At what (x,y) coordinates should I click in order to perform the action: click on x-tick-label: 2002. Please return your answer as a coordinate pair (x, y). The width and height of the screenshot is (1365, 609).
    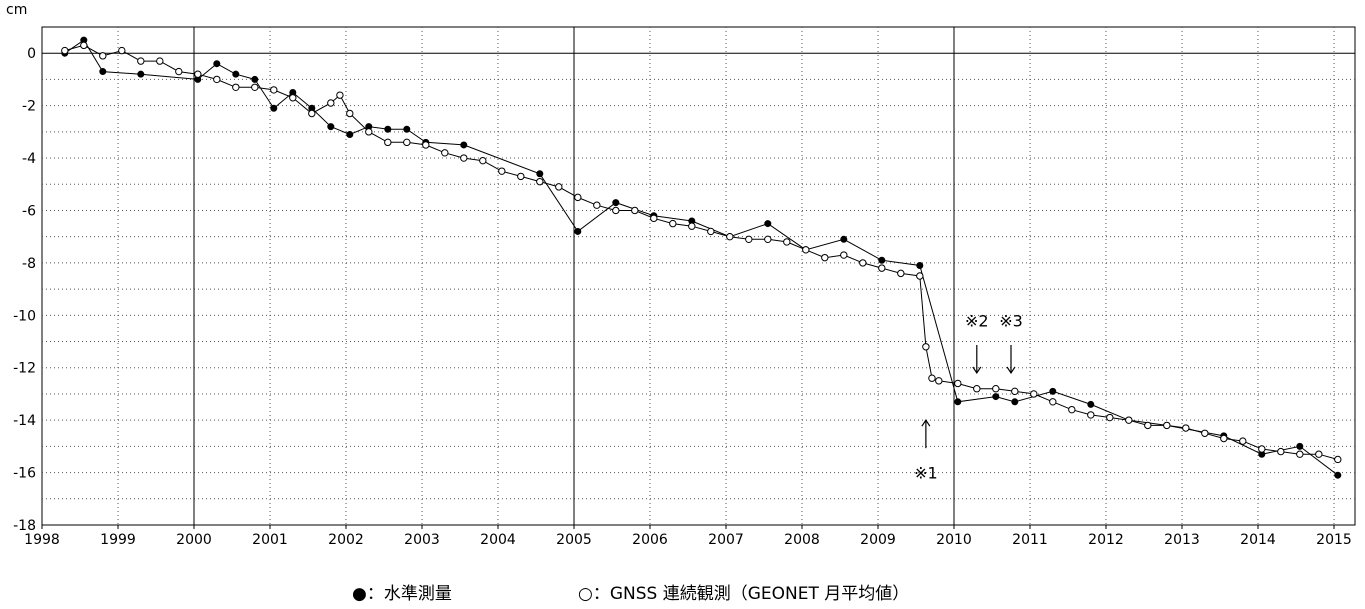
    Looking at the image, I should click on (346, 540).